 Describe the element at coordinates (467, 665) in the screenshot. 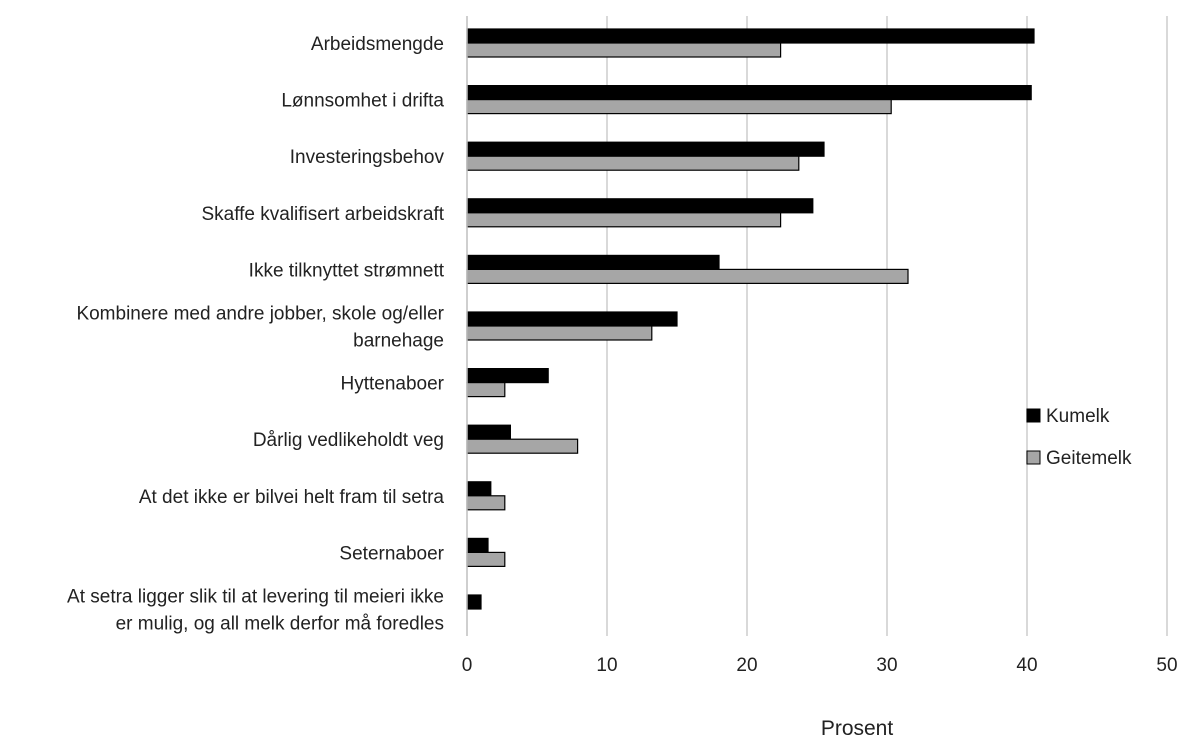

I see `x-tick-label-0: 0` at that location.